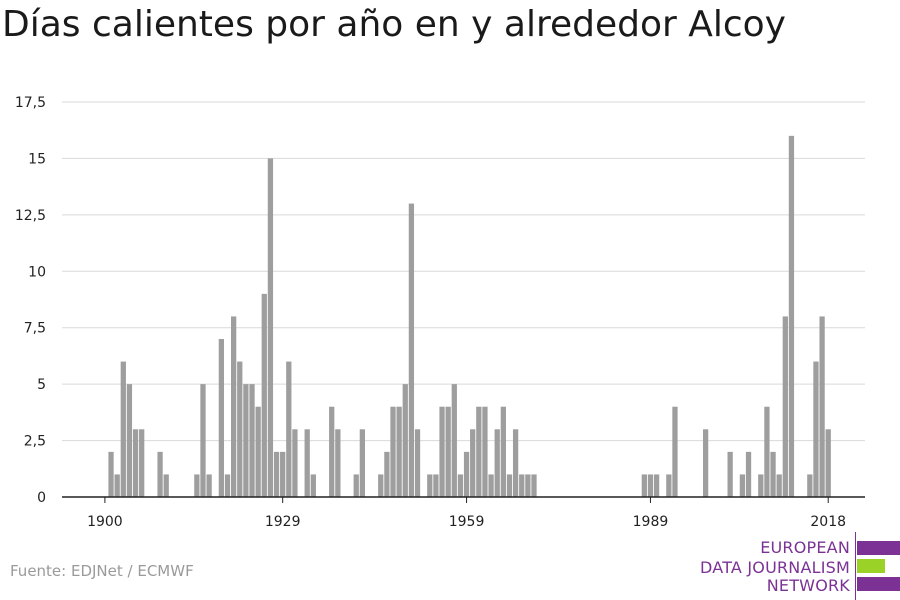 The width and height of the screenshot is (900, 600). I want to click on logo-line-2: DATA JOURNALISM, so click(775, 567).